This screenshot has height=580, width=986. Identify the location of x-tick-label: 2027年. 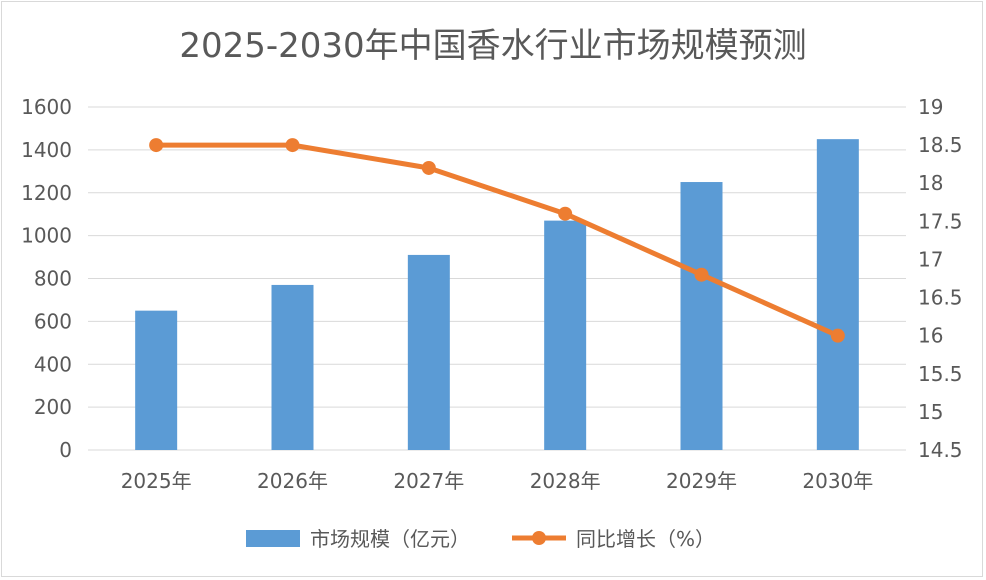
(428, 481).